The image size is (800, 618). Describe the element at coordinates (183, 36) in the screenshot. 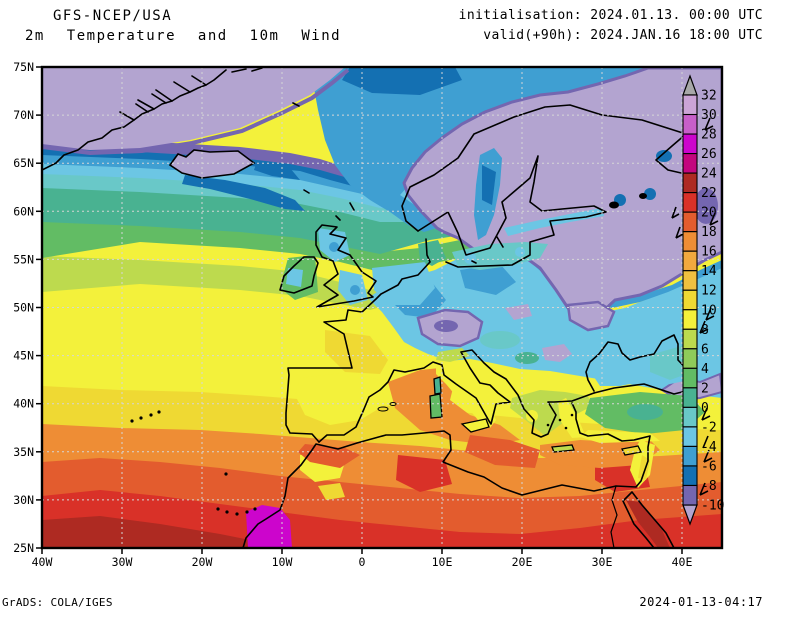

I see `chart-subtitle: 2m Temperature and 10m Wind` at that location.